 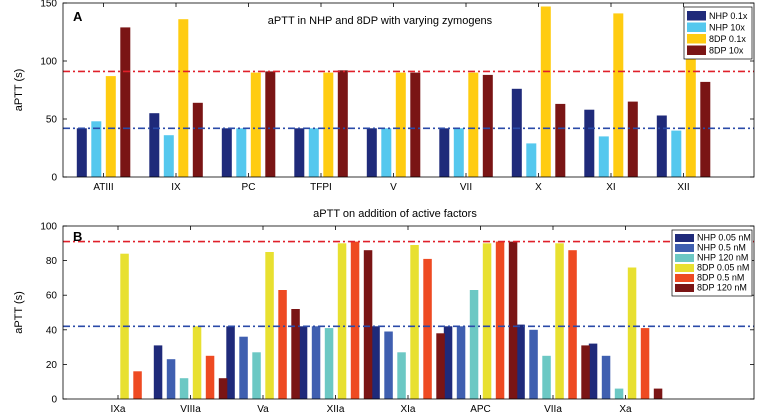 I want to click on x-tick-label-viiia: VIIIa, so click(x=190, y=408).